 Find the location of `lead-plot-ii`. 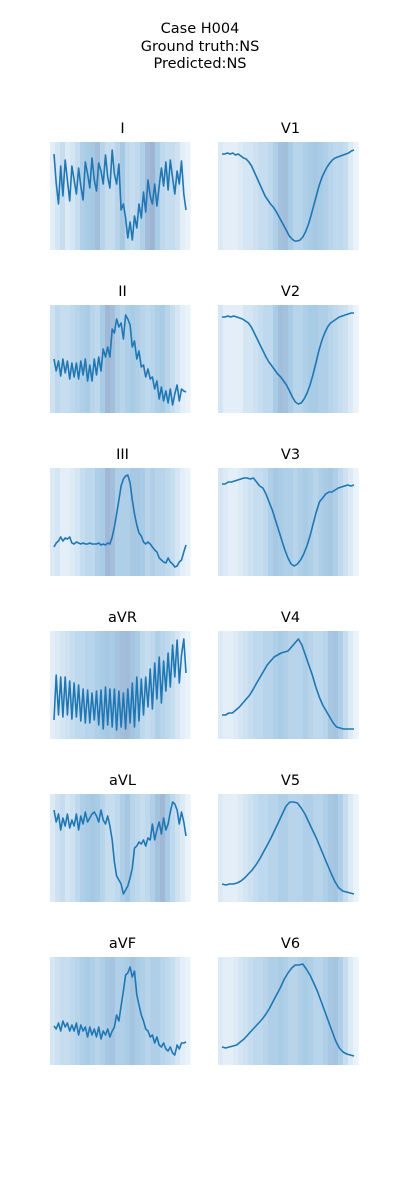

lead-plot-ii is located at coordinates (120, 359).